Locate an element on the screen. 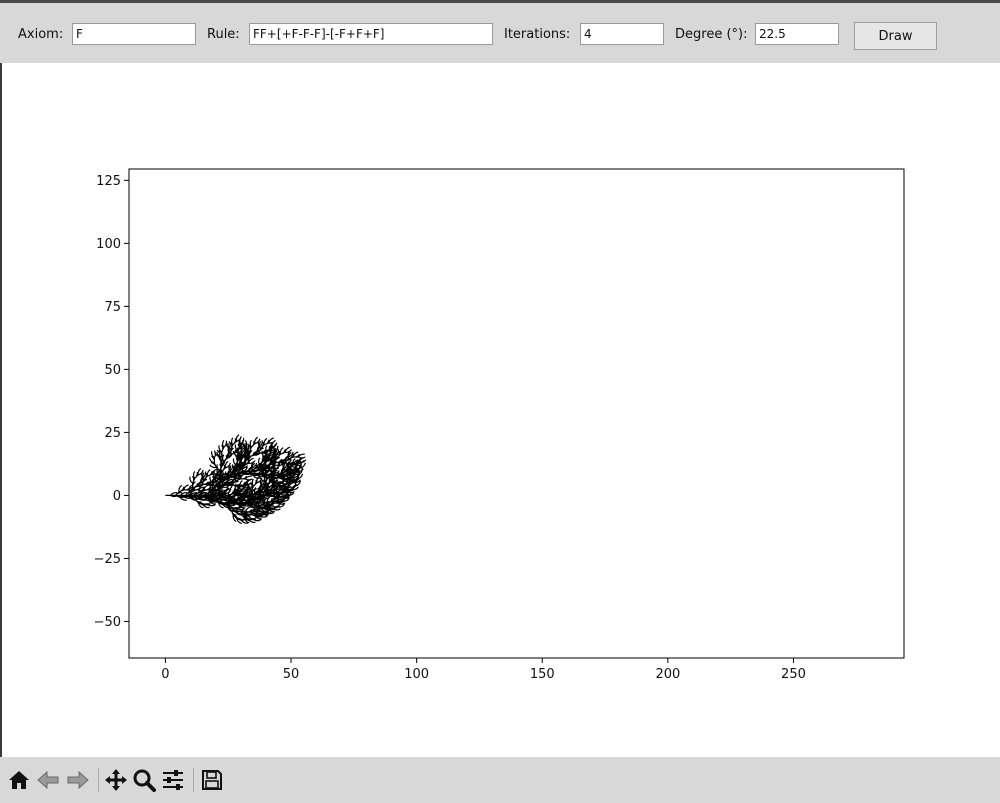  degree-input is located at coordinates (797, 34).